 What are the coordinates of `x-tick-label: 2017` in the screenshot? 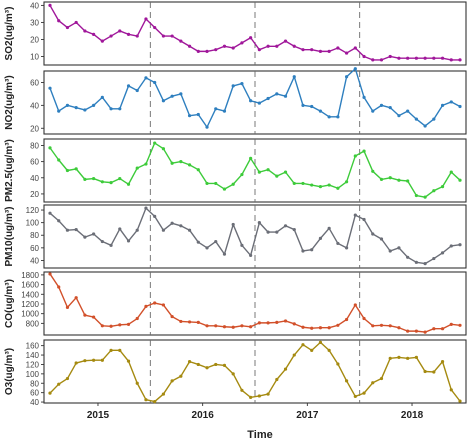 It's located at (307, 415).